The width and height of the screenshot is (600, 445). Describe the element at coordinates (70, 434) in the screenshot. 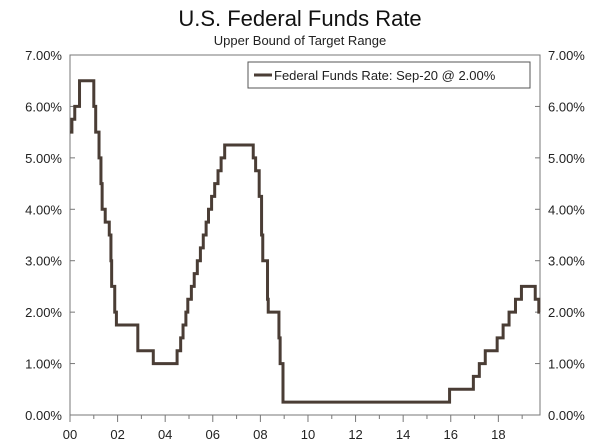

I see `x-tick-label: 00` at that location.